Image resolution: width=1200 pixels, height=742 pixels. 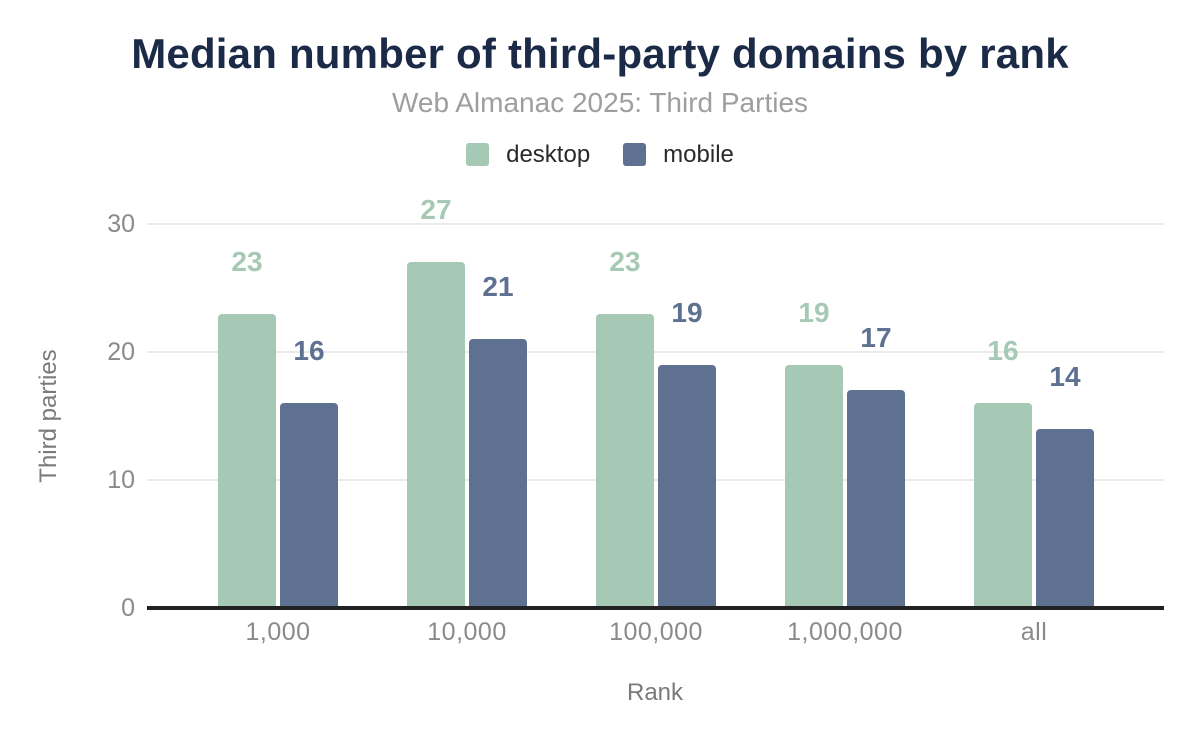 I want to click on x-tick-10000: 10,000, so click(x=467, y=632).